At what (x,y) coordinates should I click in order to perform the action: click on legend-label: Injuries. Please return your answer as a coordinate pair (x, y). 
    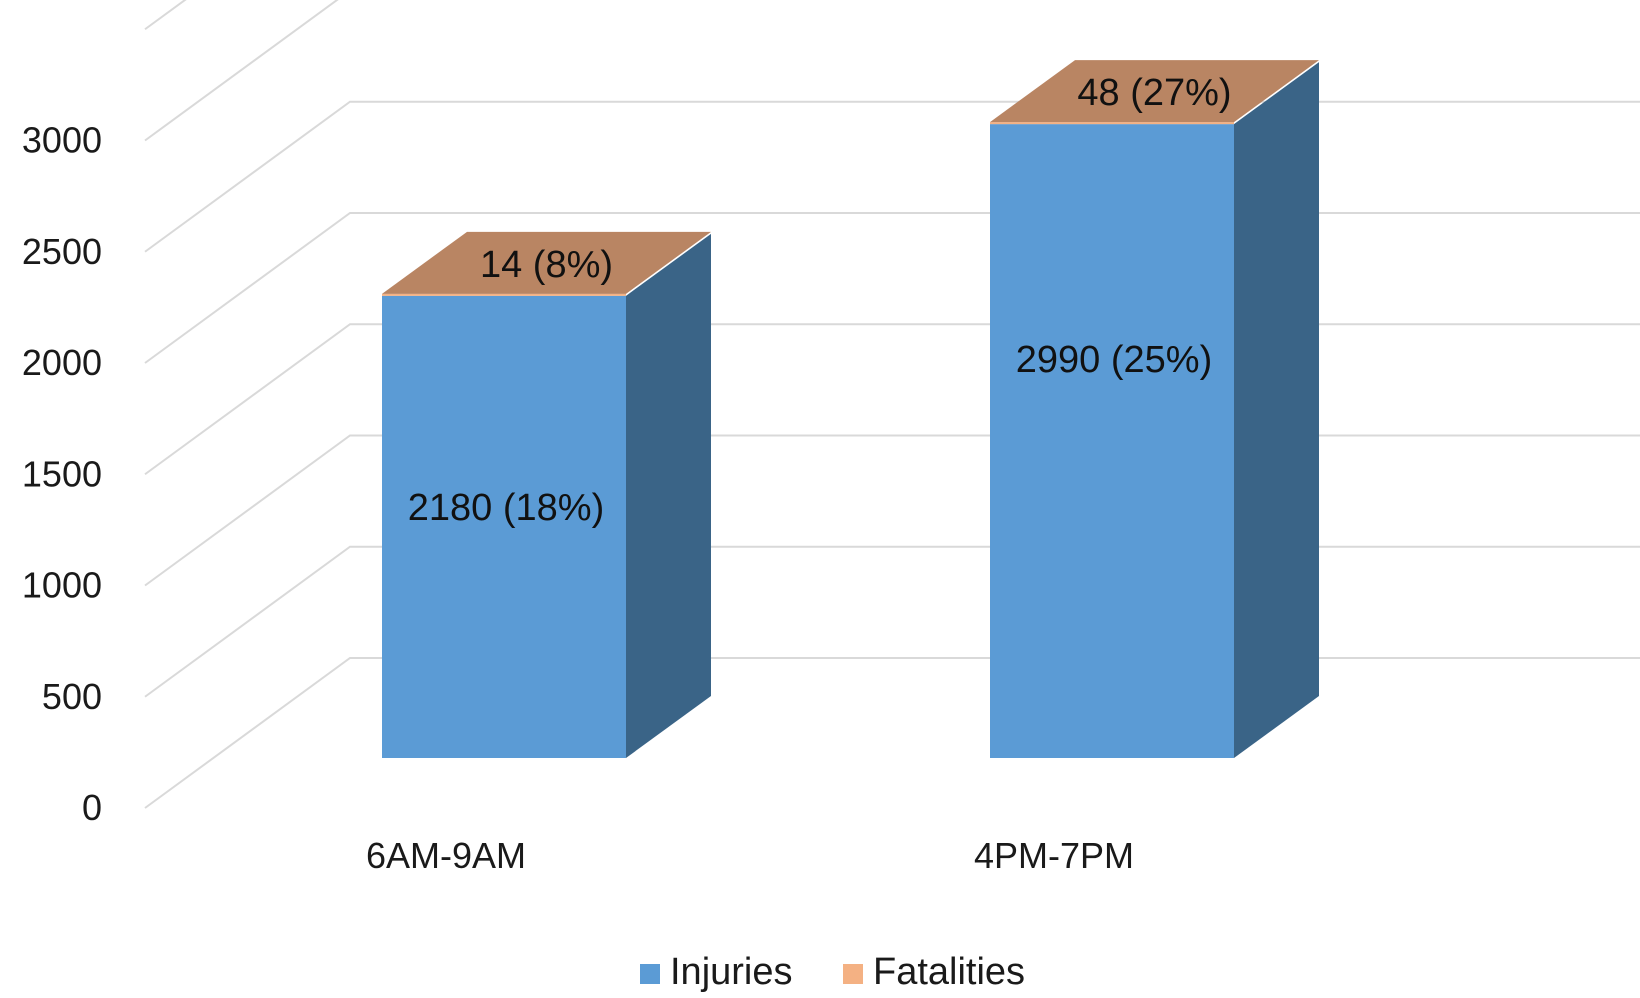
    Looking at the image, I should click on (731, 972).